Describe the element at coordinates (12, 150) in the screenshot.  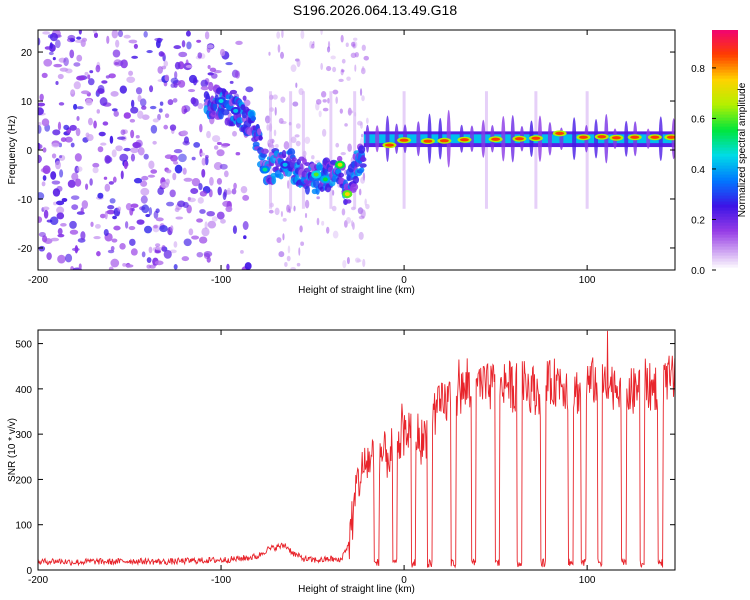
I see `y-axis-label: Frequency (Hz)` at that location.